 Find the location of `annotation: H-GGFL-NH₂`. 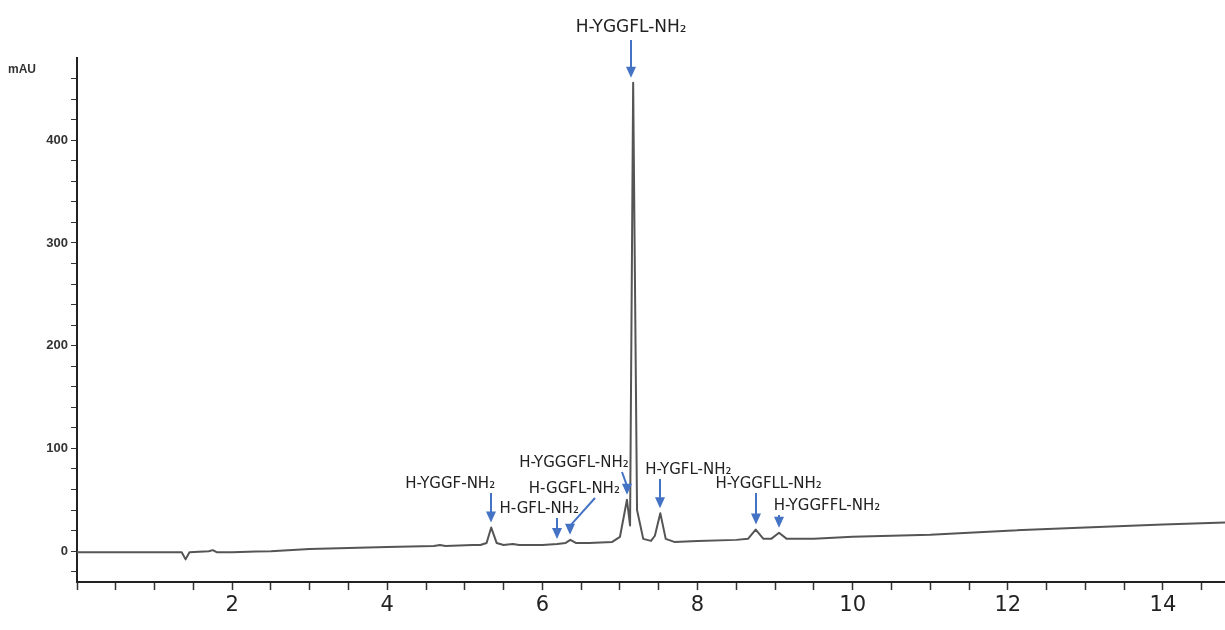

annotation: H-GGFL-NH₂ is located at coordinates (574, 487).